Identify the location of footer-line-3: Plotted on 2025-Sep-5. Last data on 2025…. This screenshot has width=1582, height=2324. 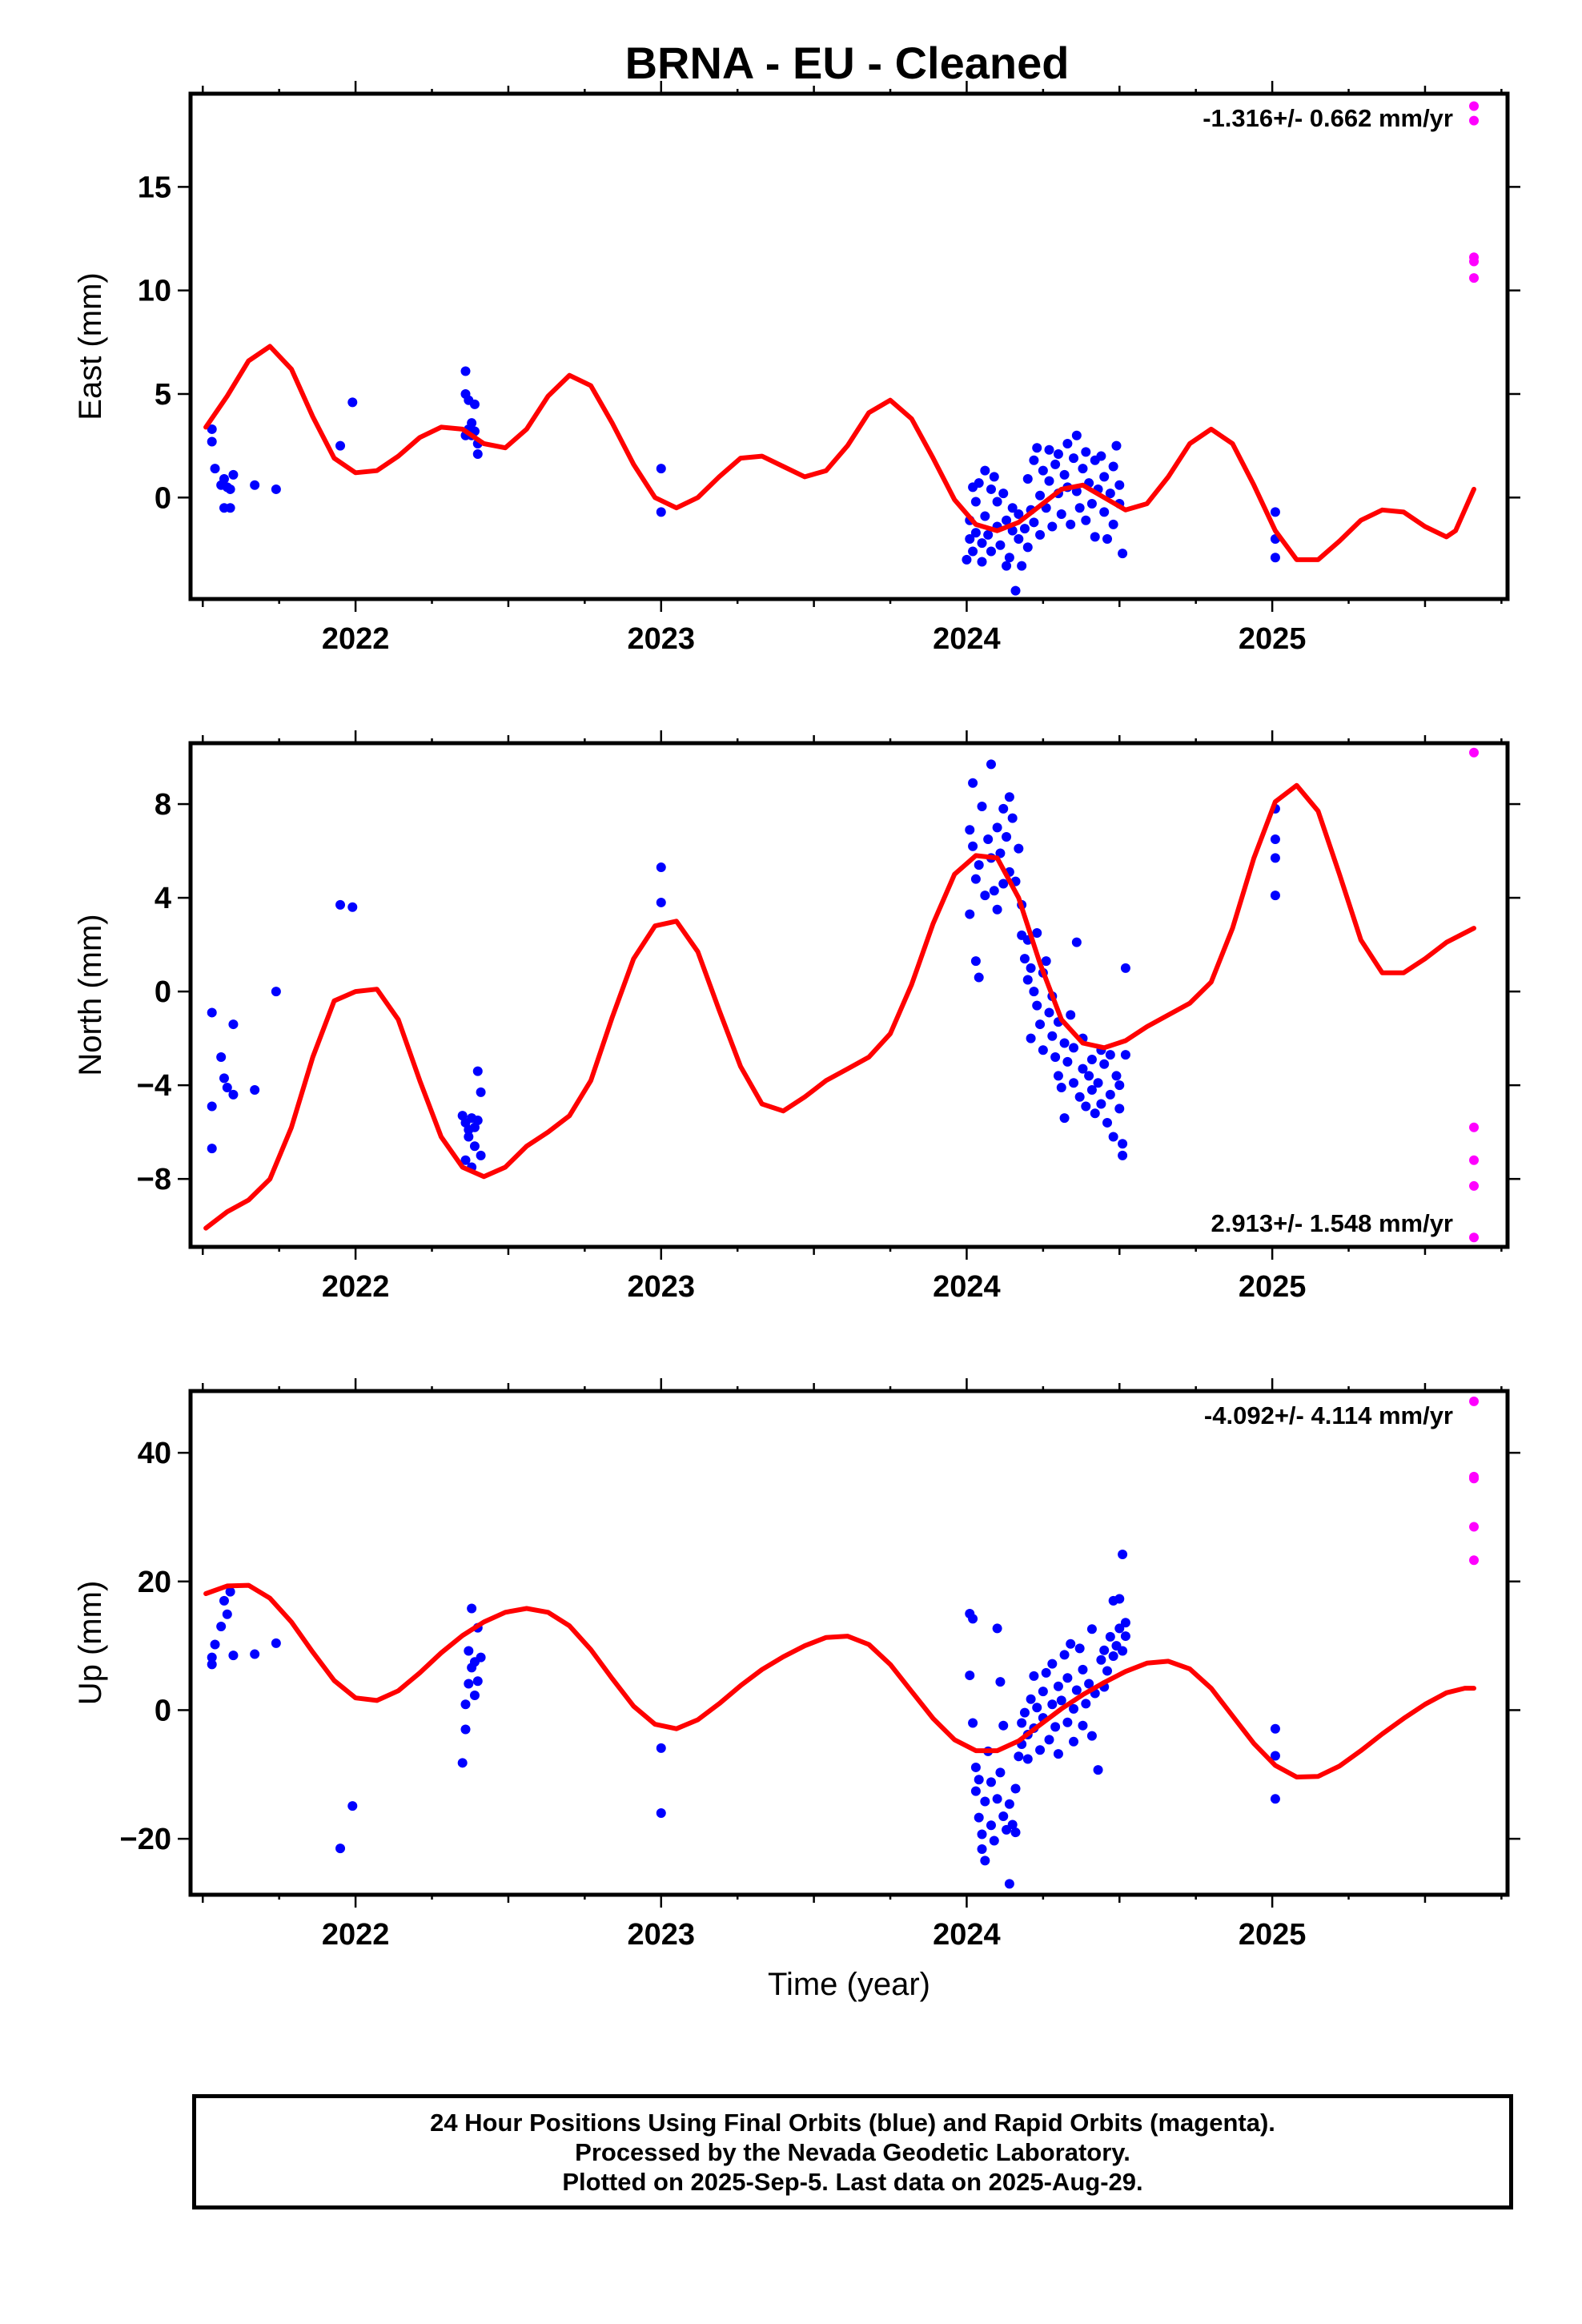
(852, 2181).